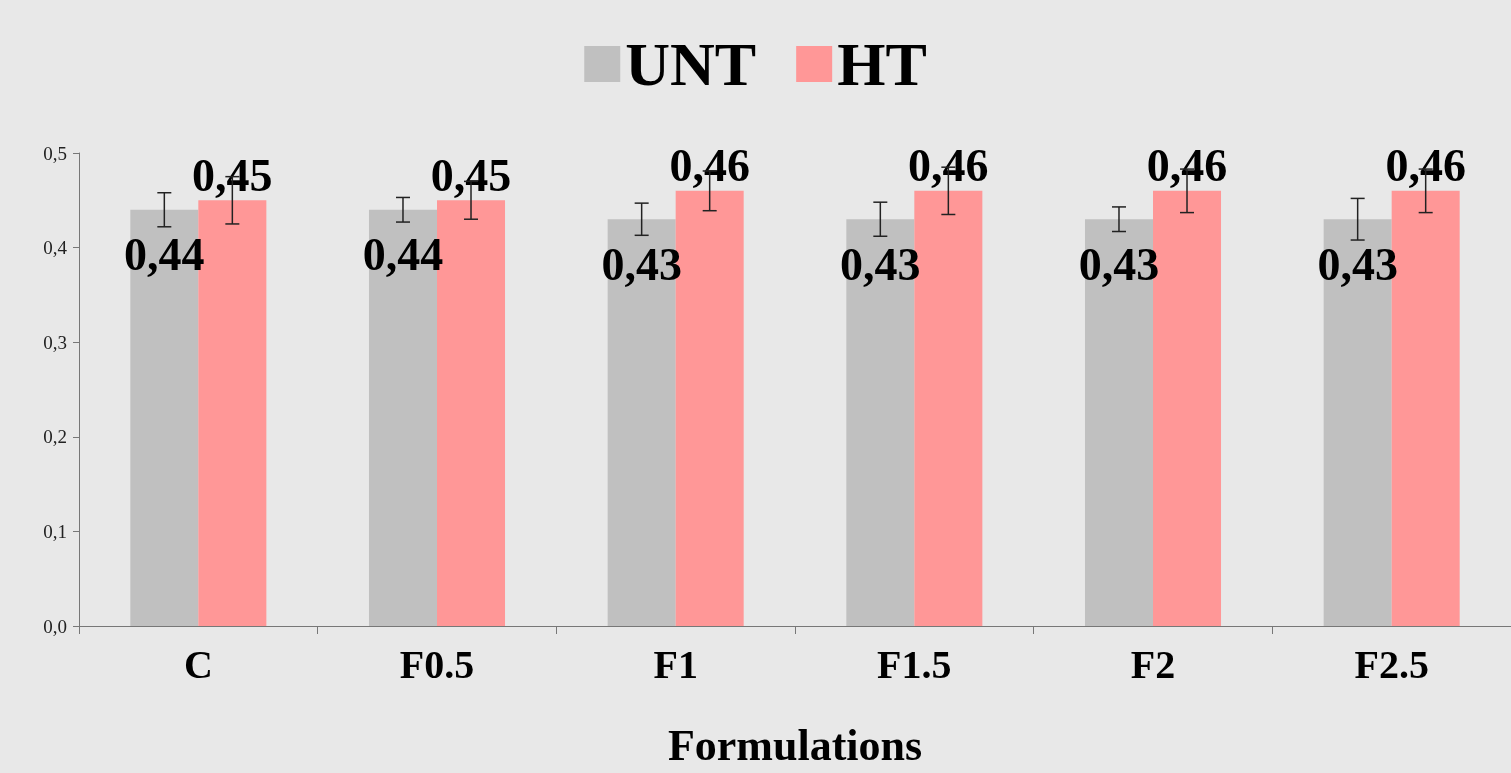 The height and width of the screenshot is (773, 1511). I want to click on legend-label: UNT, so click(691, 64).